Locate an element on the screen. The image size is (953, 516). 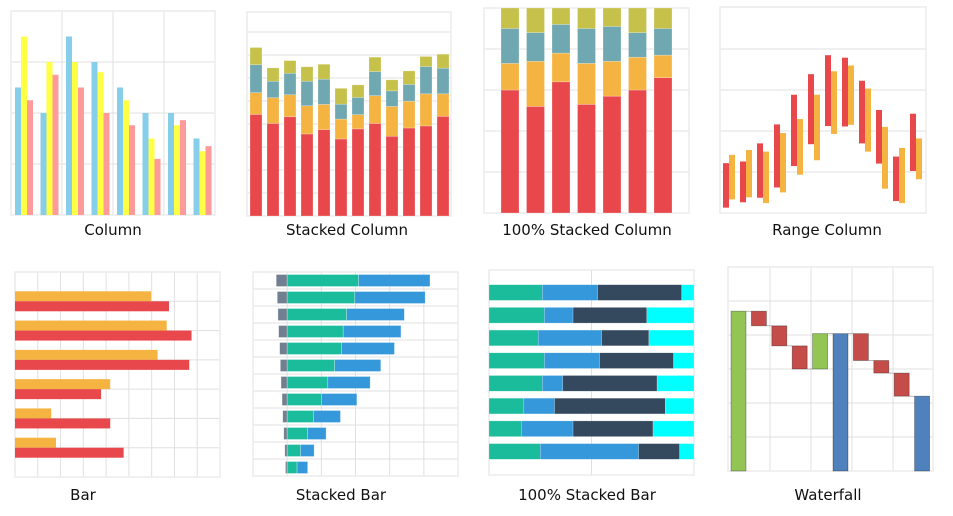
tile-bar is located at coordinates (117, 374).